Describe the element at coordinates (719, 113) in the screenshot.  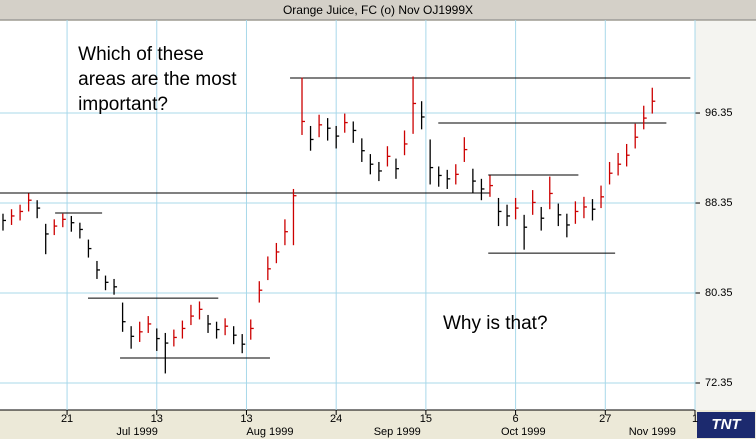
I see `y-tick-label: 96.35` at that location.